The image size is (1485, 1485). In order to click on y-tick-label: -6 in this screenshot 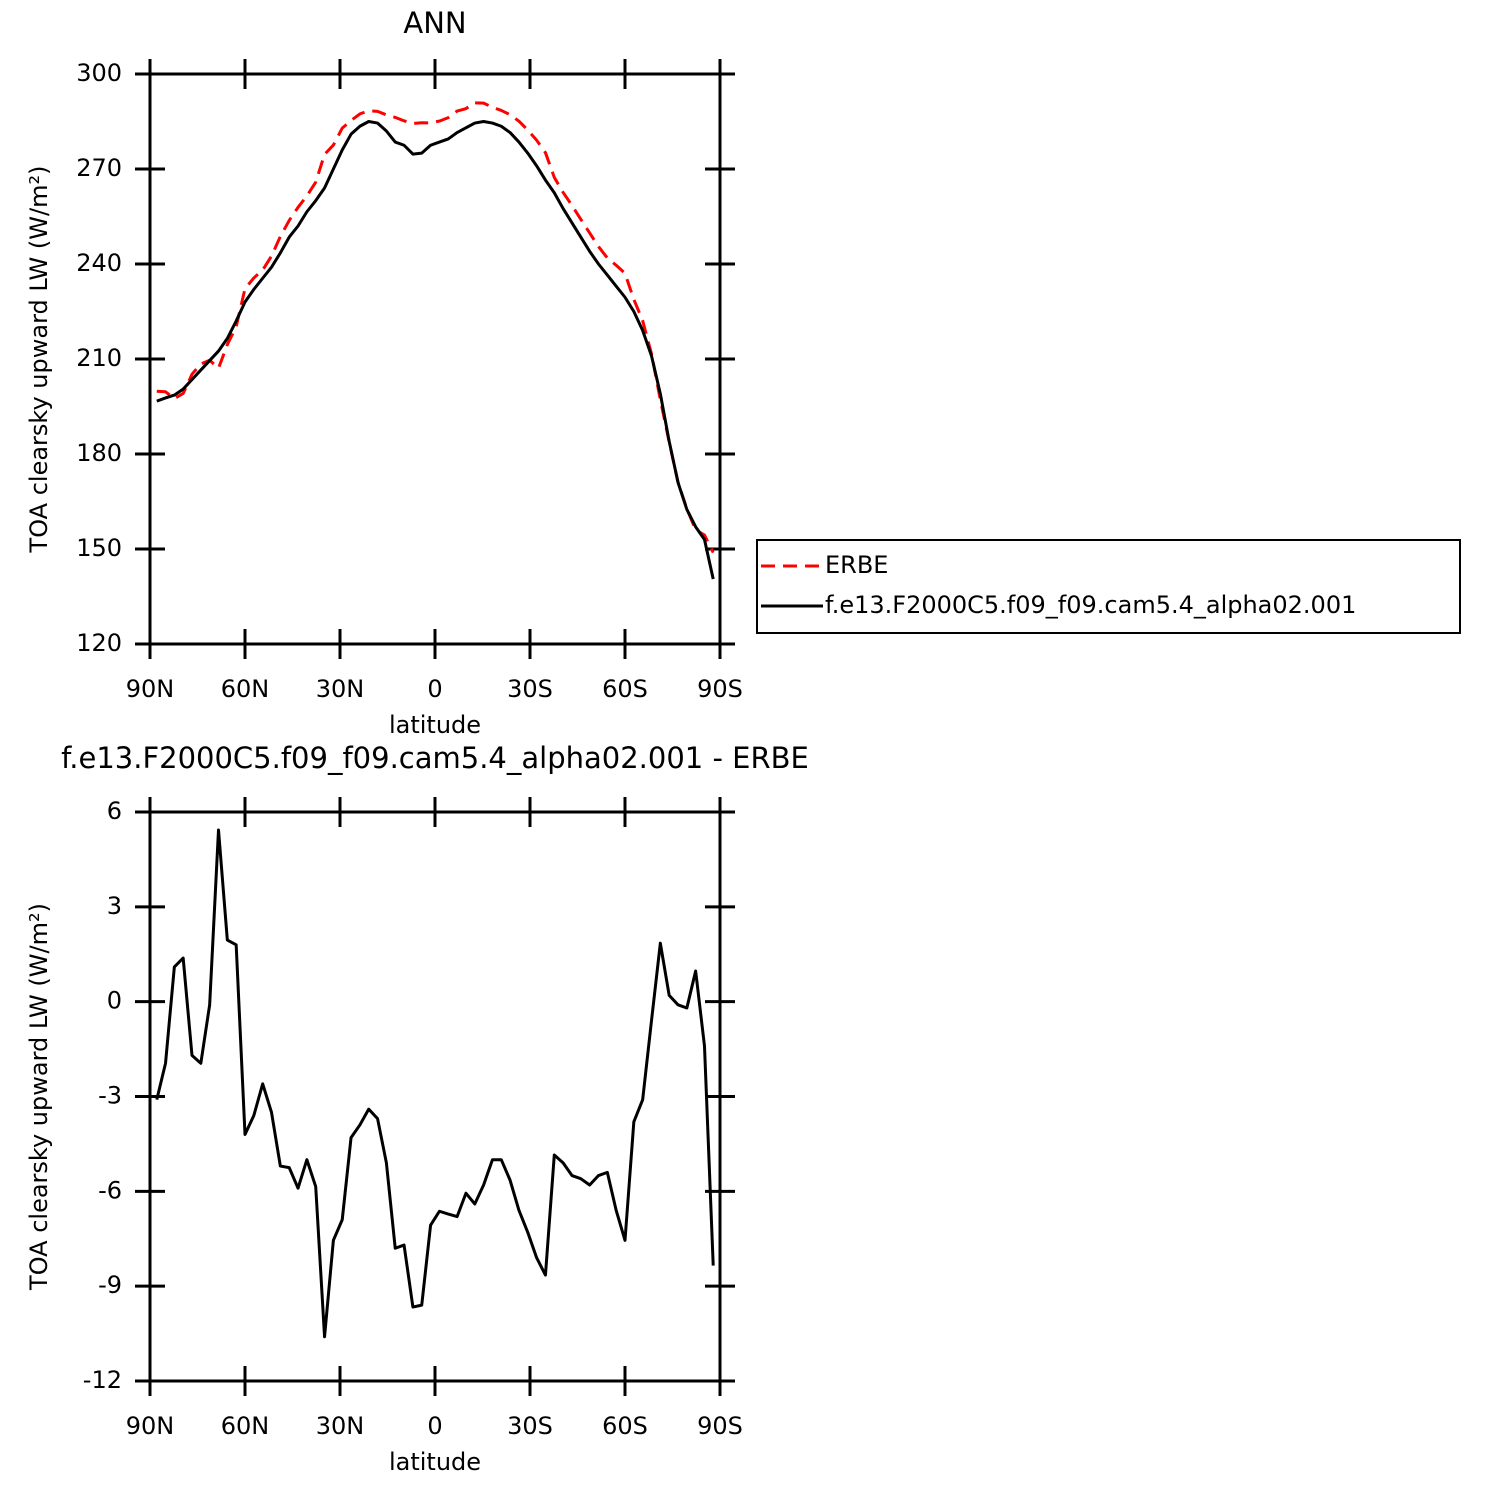, I will do `click(110, 1190)`.